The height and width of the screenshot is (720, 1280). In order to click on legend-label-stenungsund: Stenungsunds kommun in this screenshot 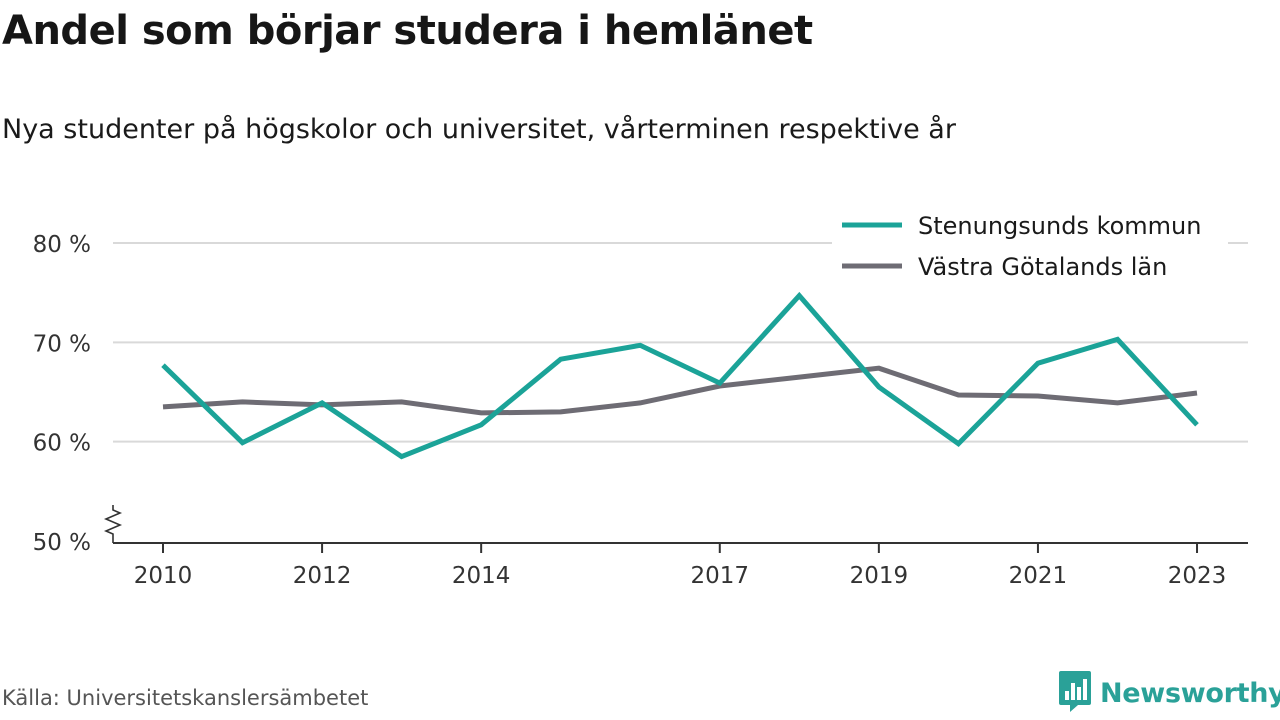, I will do `click(1059, 226)`.